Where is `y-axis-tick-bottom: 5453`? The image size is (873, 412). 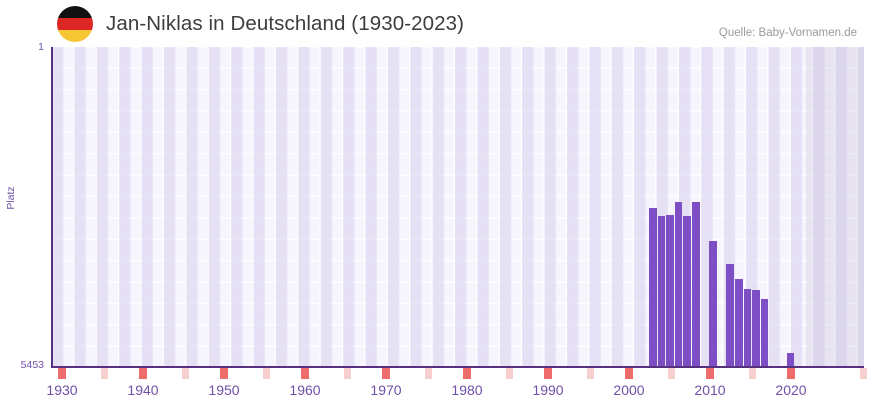 y-axis-tick-bottom: 5453 is located at coordinates (32, 365).